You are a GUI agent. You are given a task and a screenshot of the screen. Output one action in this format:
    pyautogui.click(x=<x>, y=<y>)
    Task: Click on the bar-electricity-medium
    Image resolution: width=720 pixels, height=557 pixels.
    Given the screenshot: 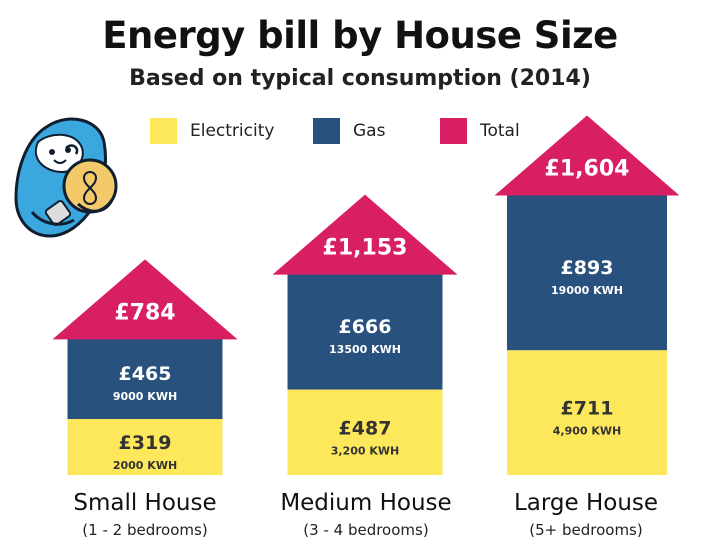 What is the action you would take?
    pyautogui.click(x=365, y=432)
    